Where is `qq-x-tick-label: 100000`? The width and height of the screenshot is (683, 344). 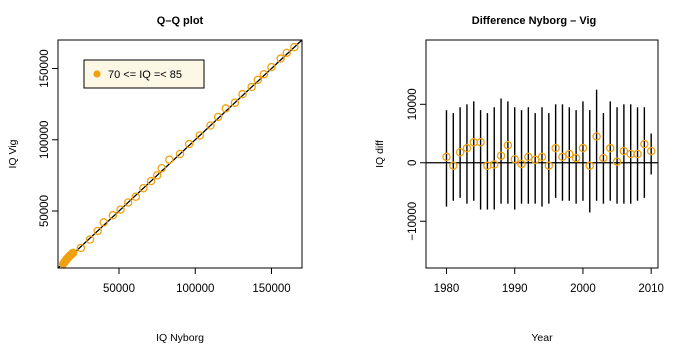 qq-x-tick-label: 100000 is located at coordinates (195, 289).